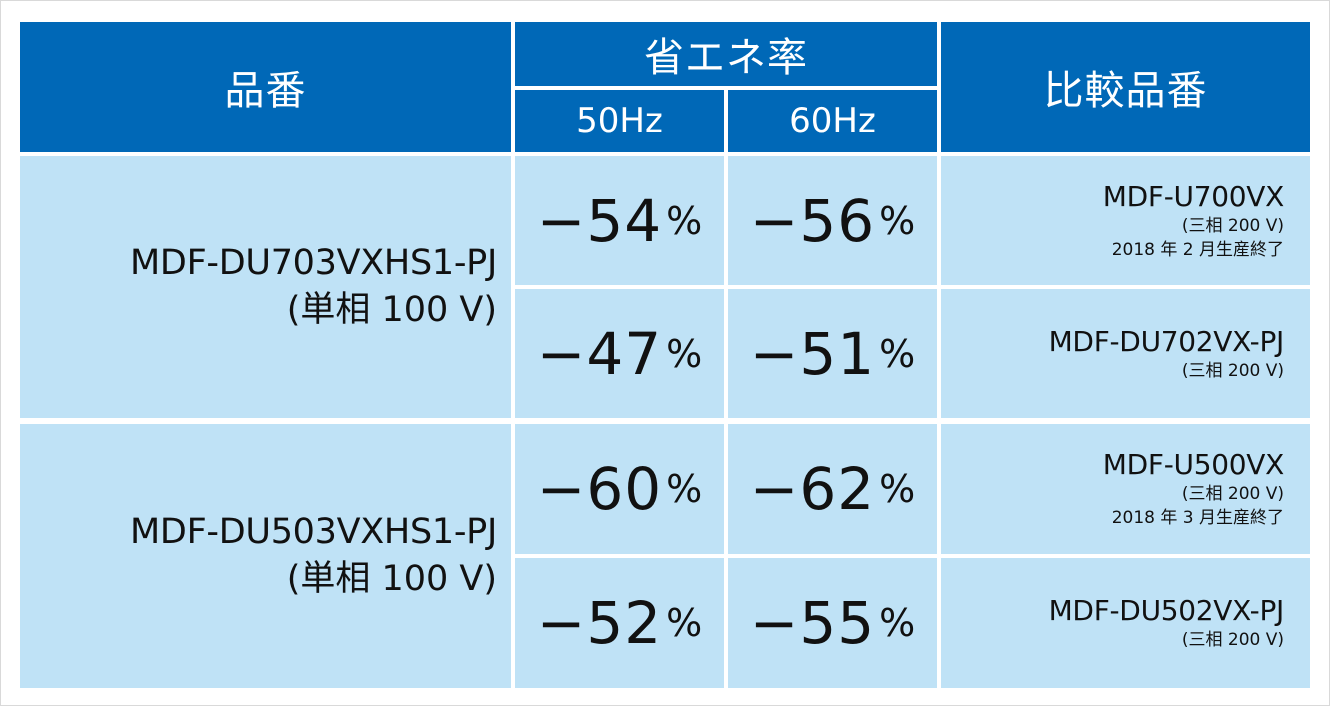 Image resolution: width=1335 pixels, height=710 pixels. I want to click on header-compare-label: 比較品番, so click(1125, 91).